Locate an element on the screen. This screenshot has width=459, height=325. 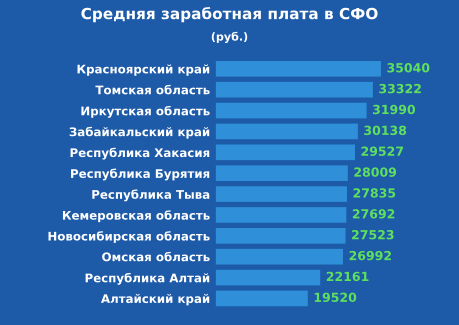
data-label: 27835 is located at coordinates (375, 193).